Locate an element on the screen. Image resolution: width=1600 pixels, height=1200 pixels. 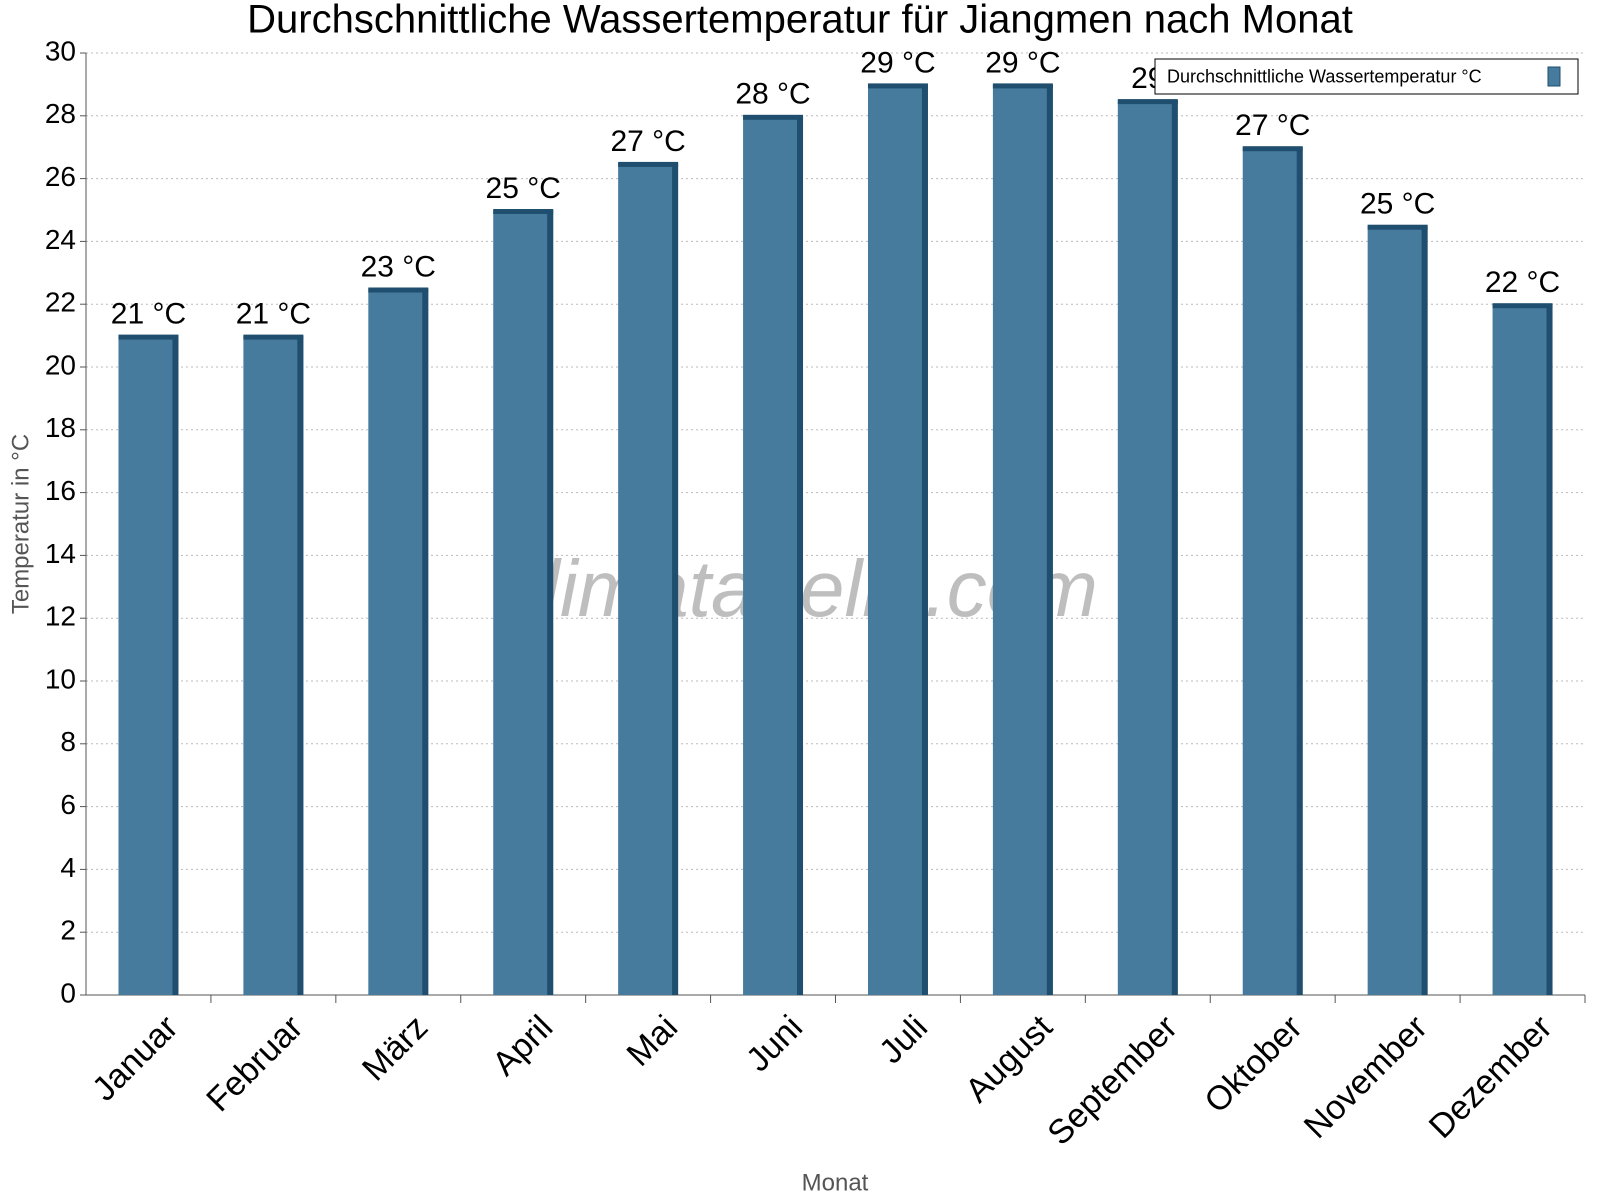
y-tick-label: 24 is located at coordinates (60, 239).